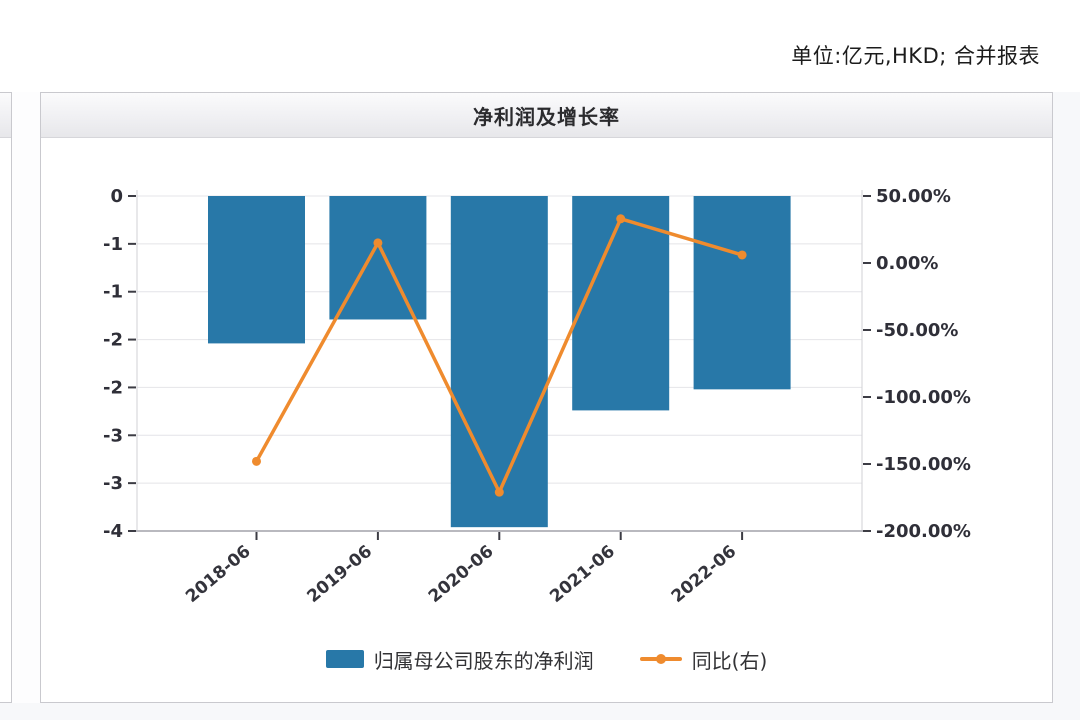 This screenshot has width=1080, height=720. Describe the element at coordinates (923, 397) in the screenshot. I see `right-axis-label: -100.00%` at that location.